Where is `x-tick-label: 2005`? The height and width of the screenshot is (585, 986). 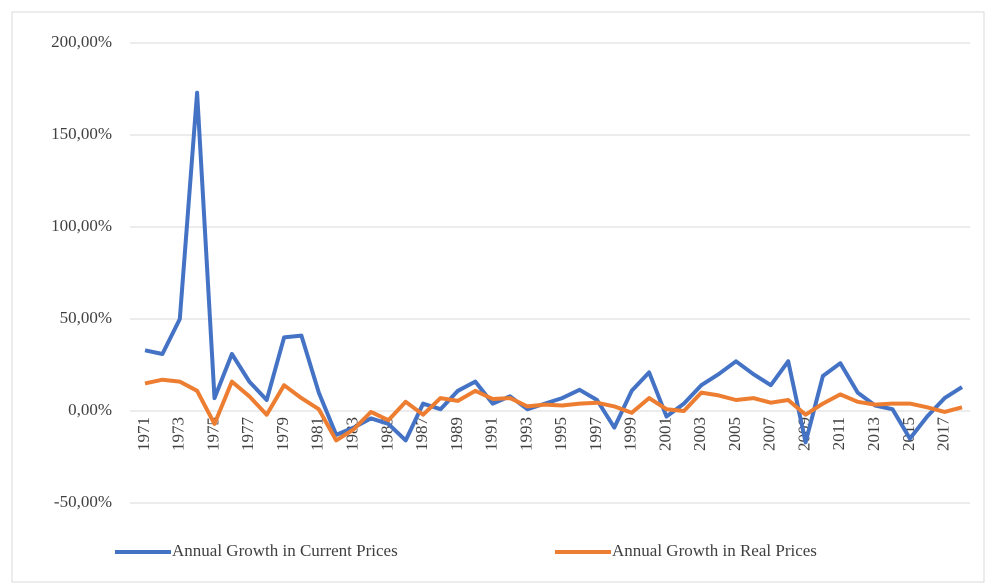
x-tick-label: 2005 is located at coordinates (734, 434).